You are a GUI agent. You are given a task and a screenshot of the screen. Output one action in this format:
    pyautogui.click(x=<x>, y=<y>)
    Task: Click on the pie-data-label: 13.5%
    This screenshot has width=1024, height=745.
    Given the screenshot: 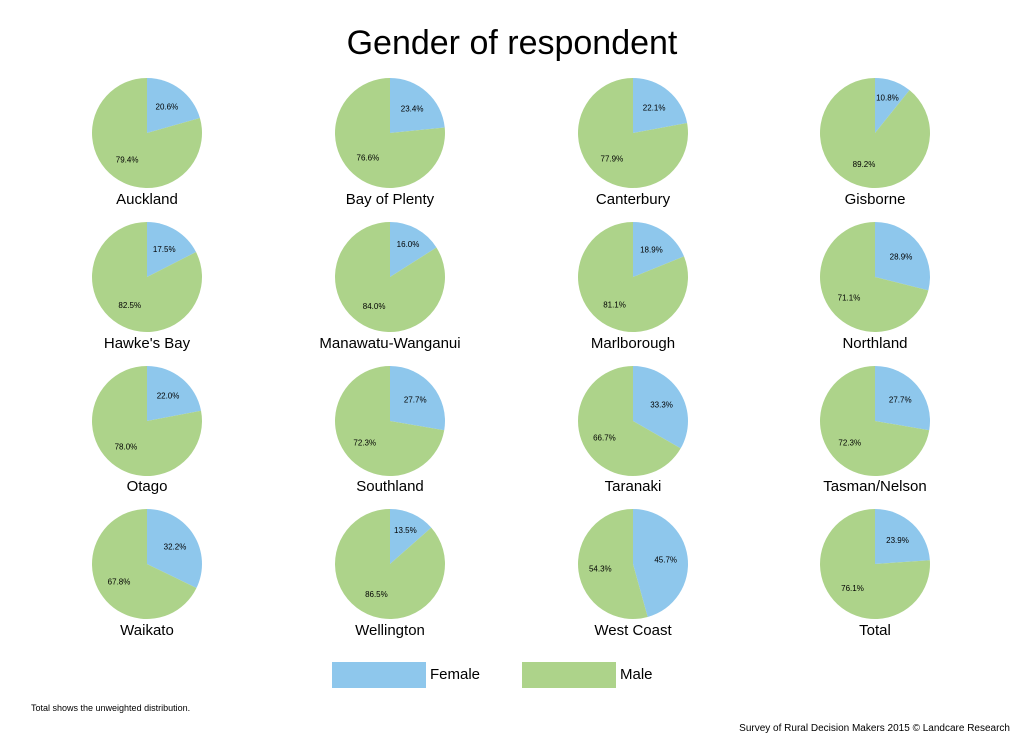 What is the action you would take?
    pyautogui.click(x=405, y=530)
    